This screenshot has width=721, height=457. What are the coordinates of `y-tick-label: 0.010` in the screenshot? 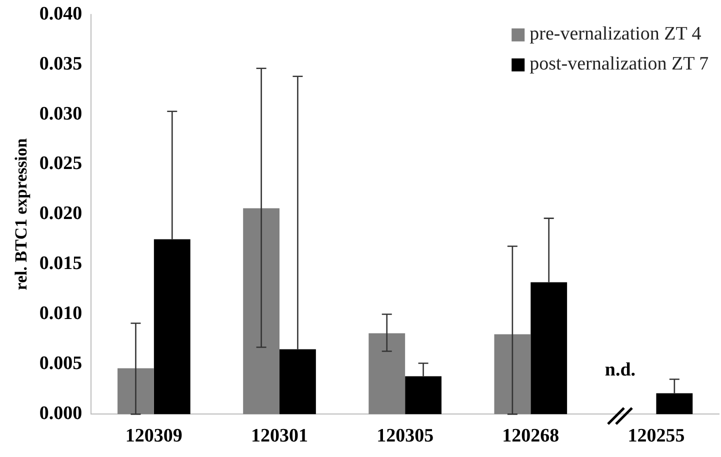 It's located at (60, 313).